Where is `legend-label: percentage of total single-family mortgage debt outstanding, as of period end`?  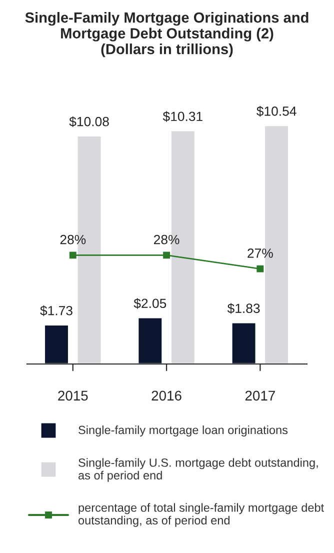
legend-label: percentage of total single-family mortgage debt outstanding, as of period end is located at coordinates (201, 515).